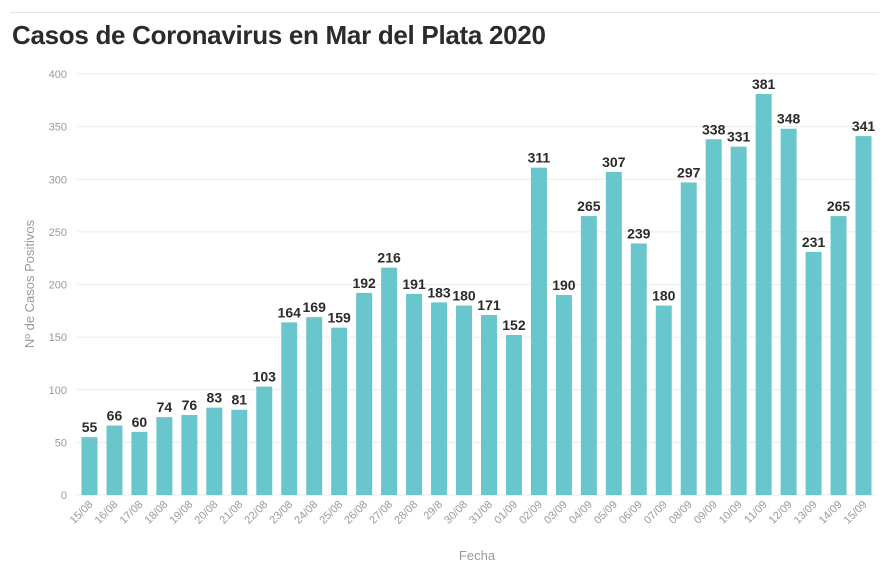 The image size is (896, 575). I want to click on data-label: 171, so click(489, 305).